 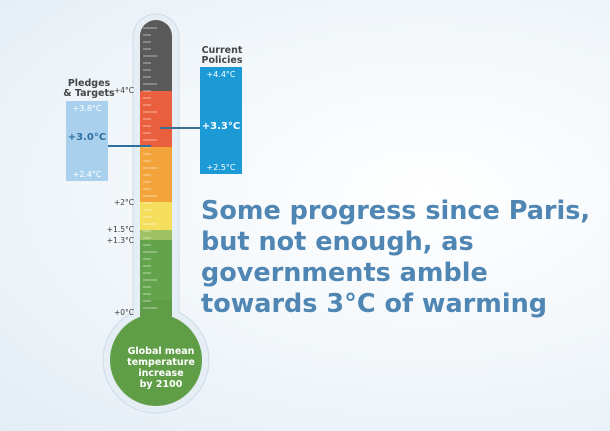 I want to click on tick-label-1-3c: +1.3°C, so click(x=120, y=240).